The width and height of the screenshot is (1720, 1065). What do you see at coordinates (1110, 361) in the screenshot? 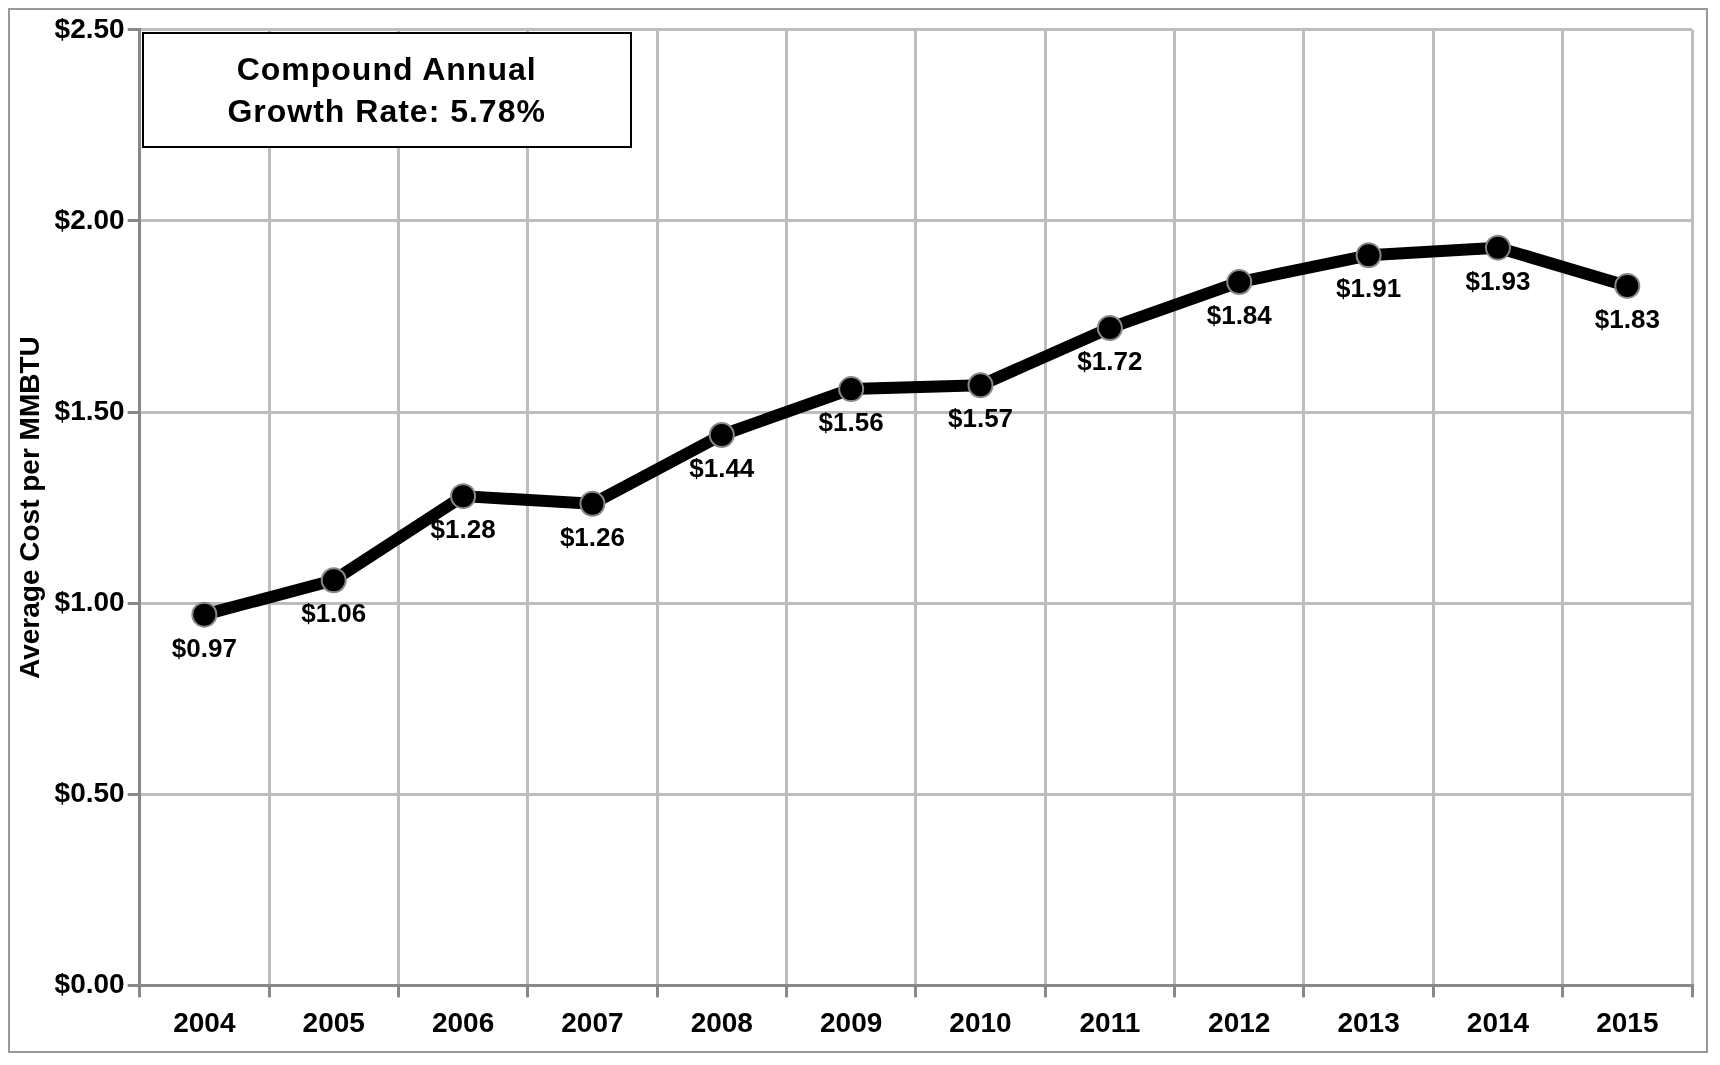
I see `data-label: $1.72` at bounding box center [1110, 361].